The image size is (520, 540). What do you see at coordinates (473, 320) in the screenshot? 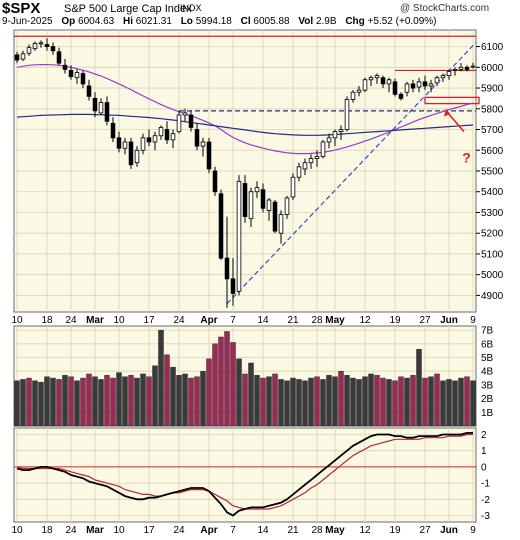
I see `x-tick-label-price: 9` at bounding box center [473, 320].